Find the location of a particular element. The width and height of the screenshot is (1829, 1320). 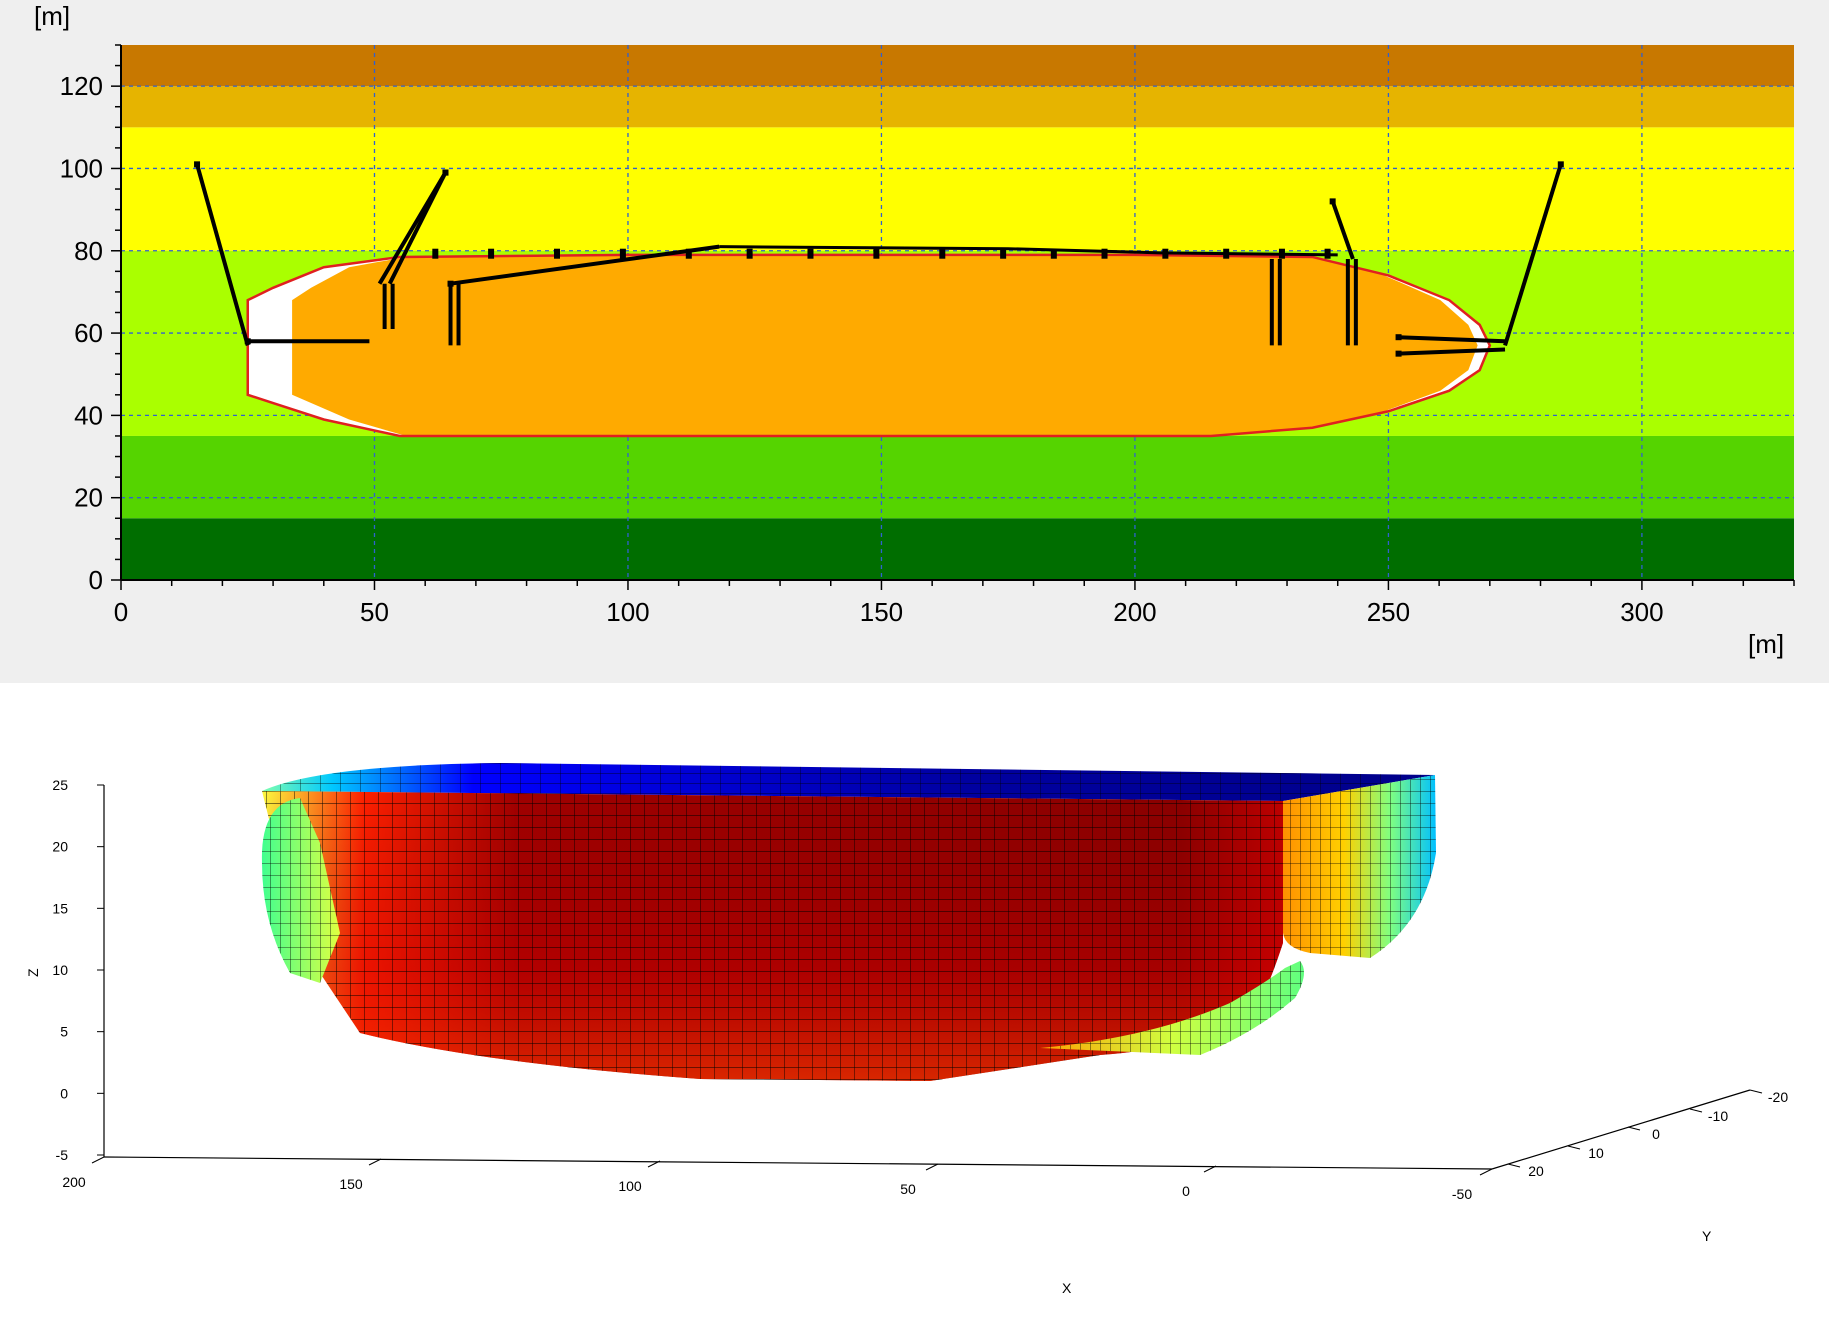

z-tick-label: 5 is located at coordinates (64, 1032).